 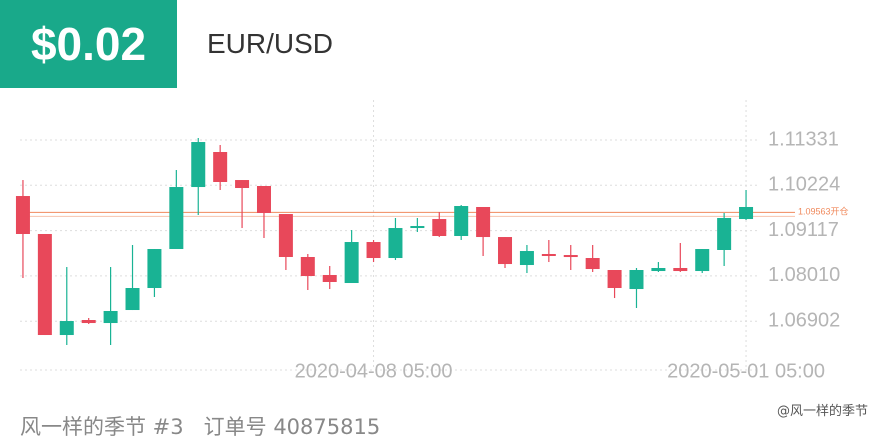 What do you see at coordinates (804, 275) in the screenshot?
I see `y-tick-label: 1.08010` at bounding box center [804, 275].